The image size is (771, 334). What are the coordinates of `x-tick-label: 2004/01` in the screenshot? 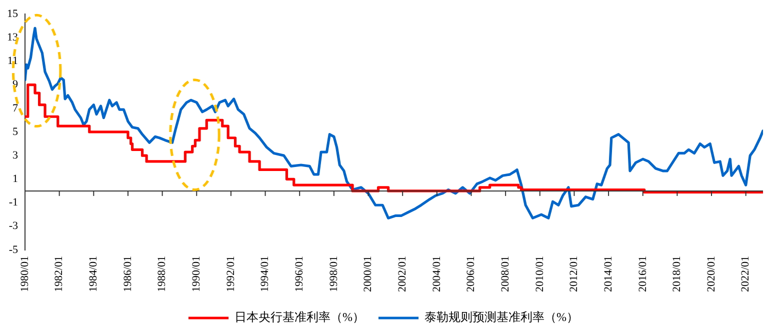 It's located at (436, 274).